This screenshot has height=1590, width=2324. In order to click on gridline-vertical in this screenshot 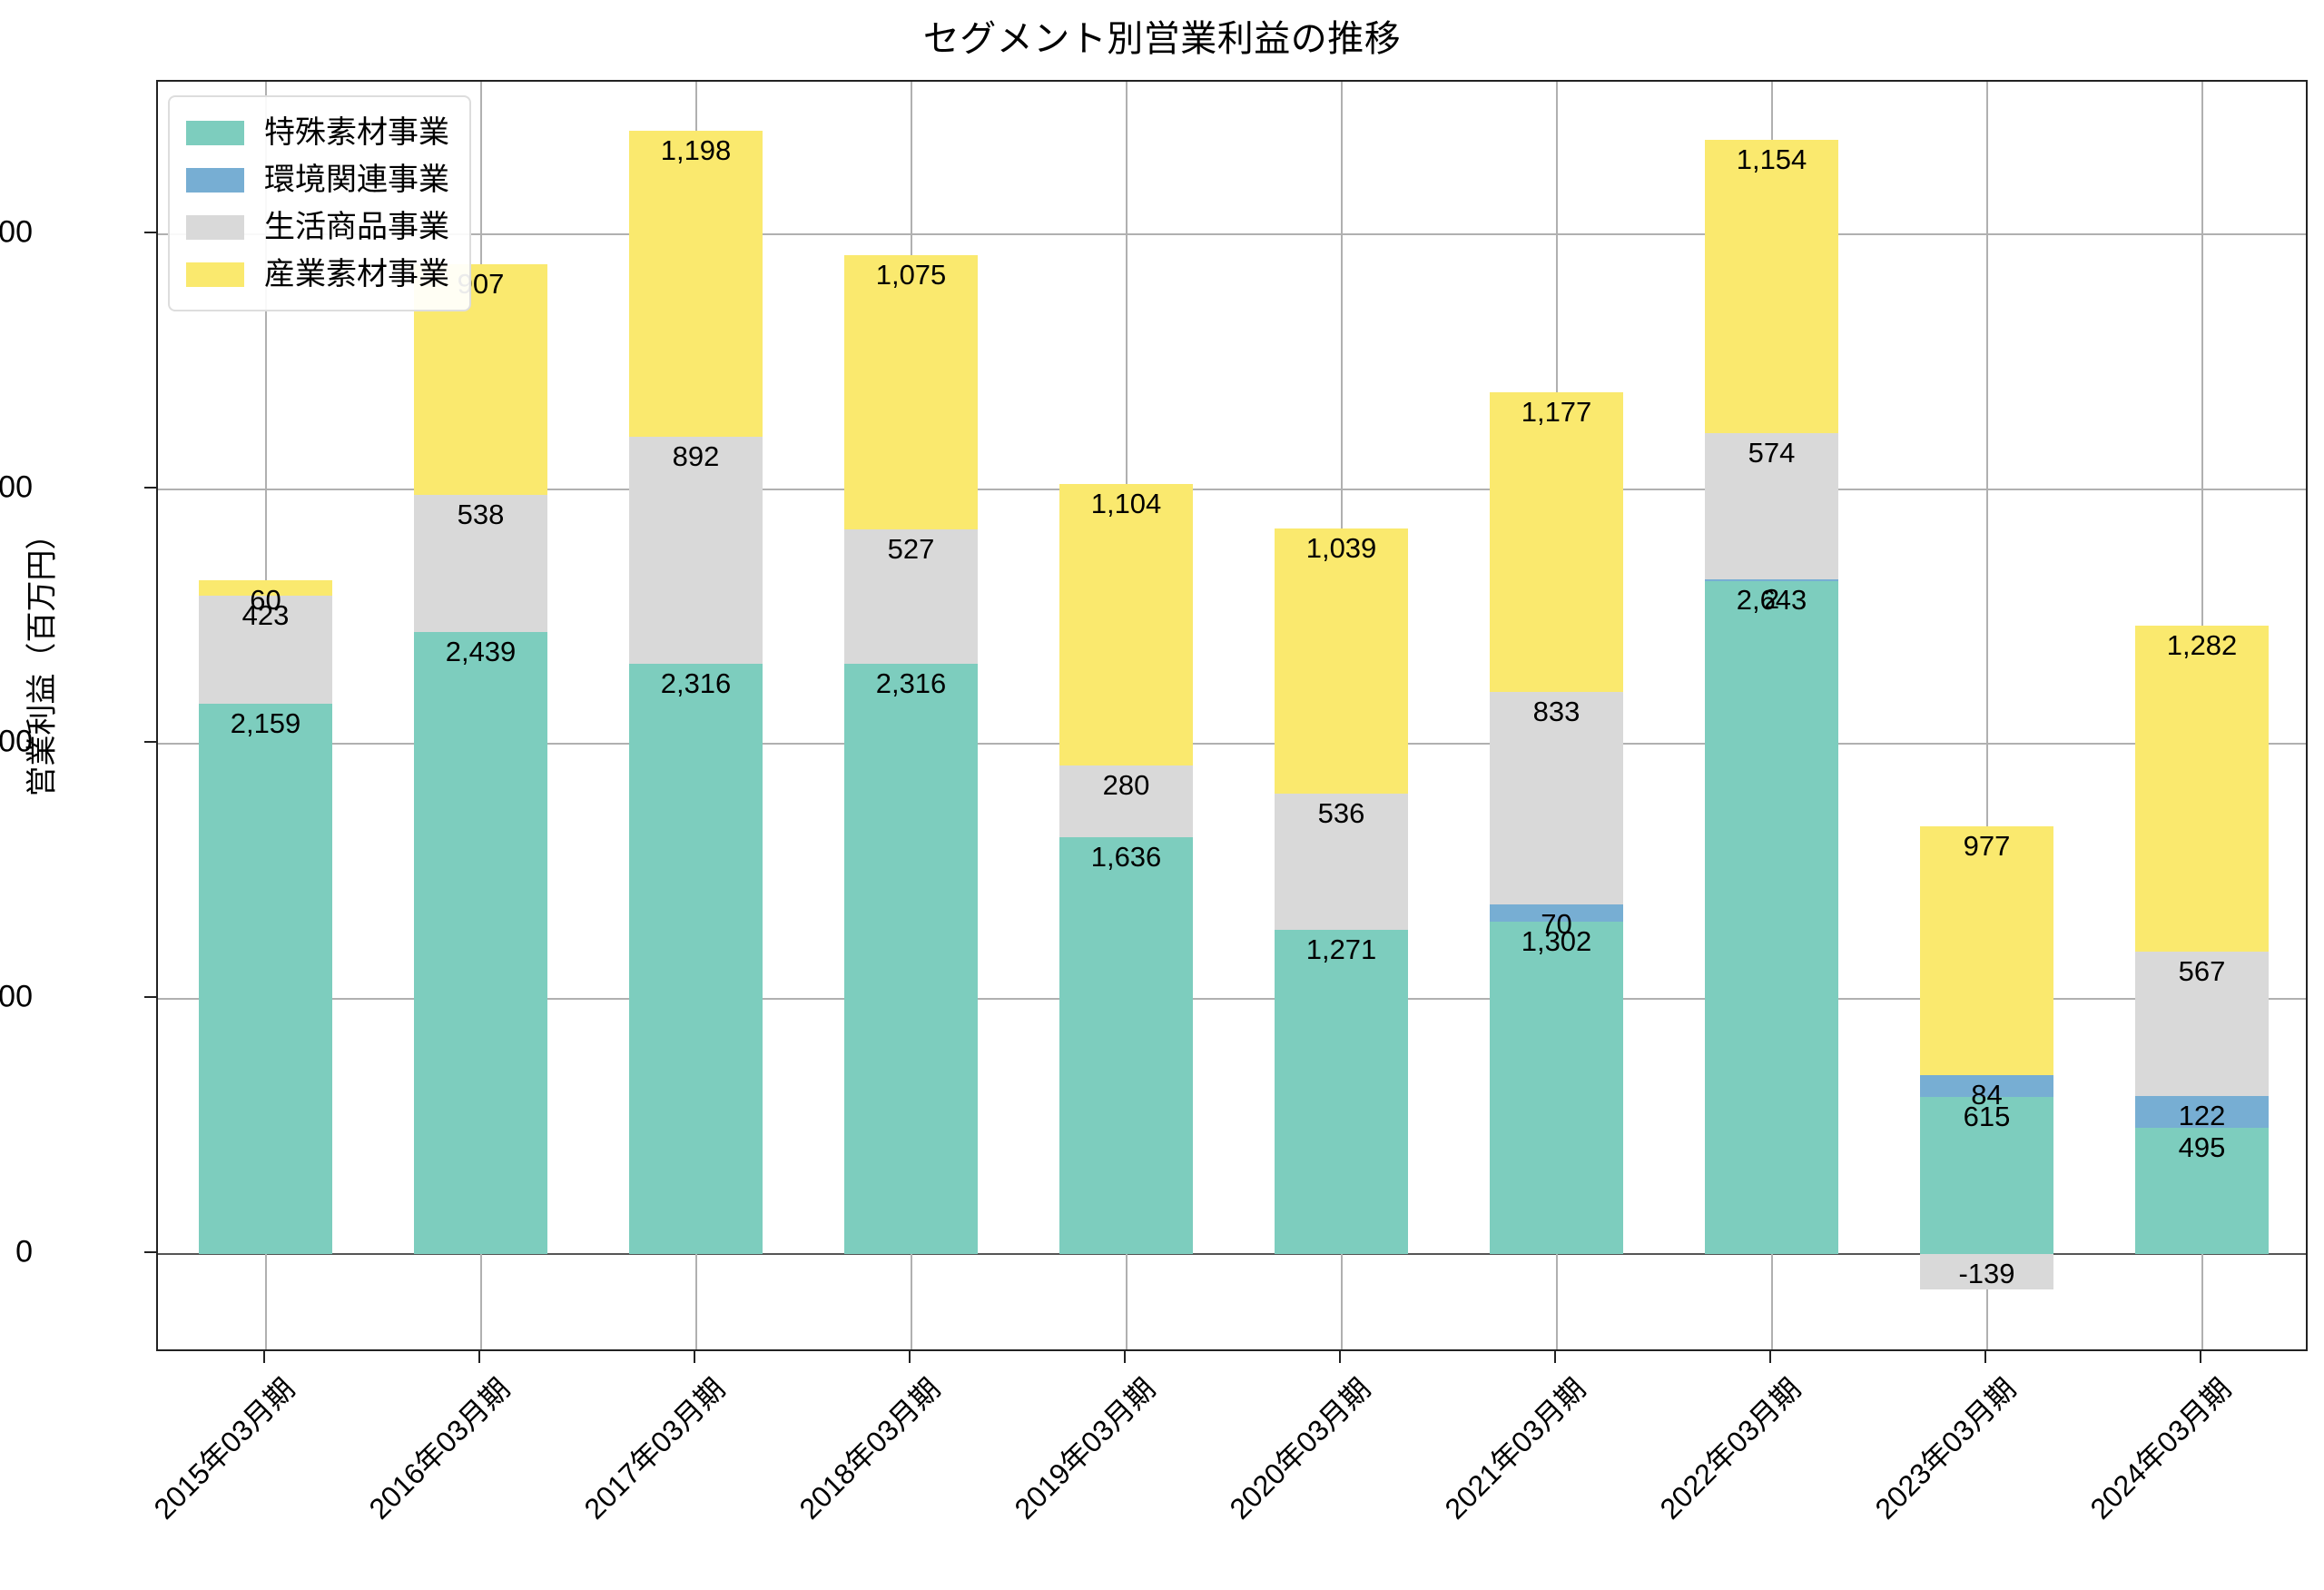, I will do `click(1986, 715)`.